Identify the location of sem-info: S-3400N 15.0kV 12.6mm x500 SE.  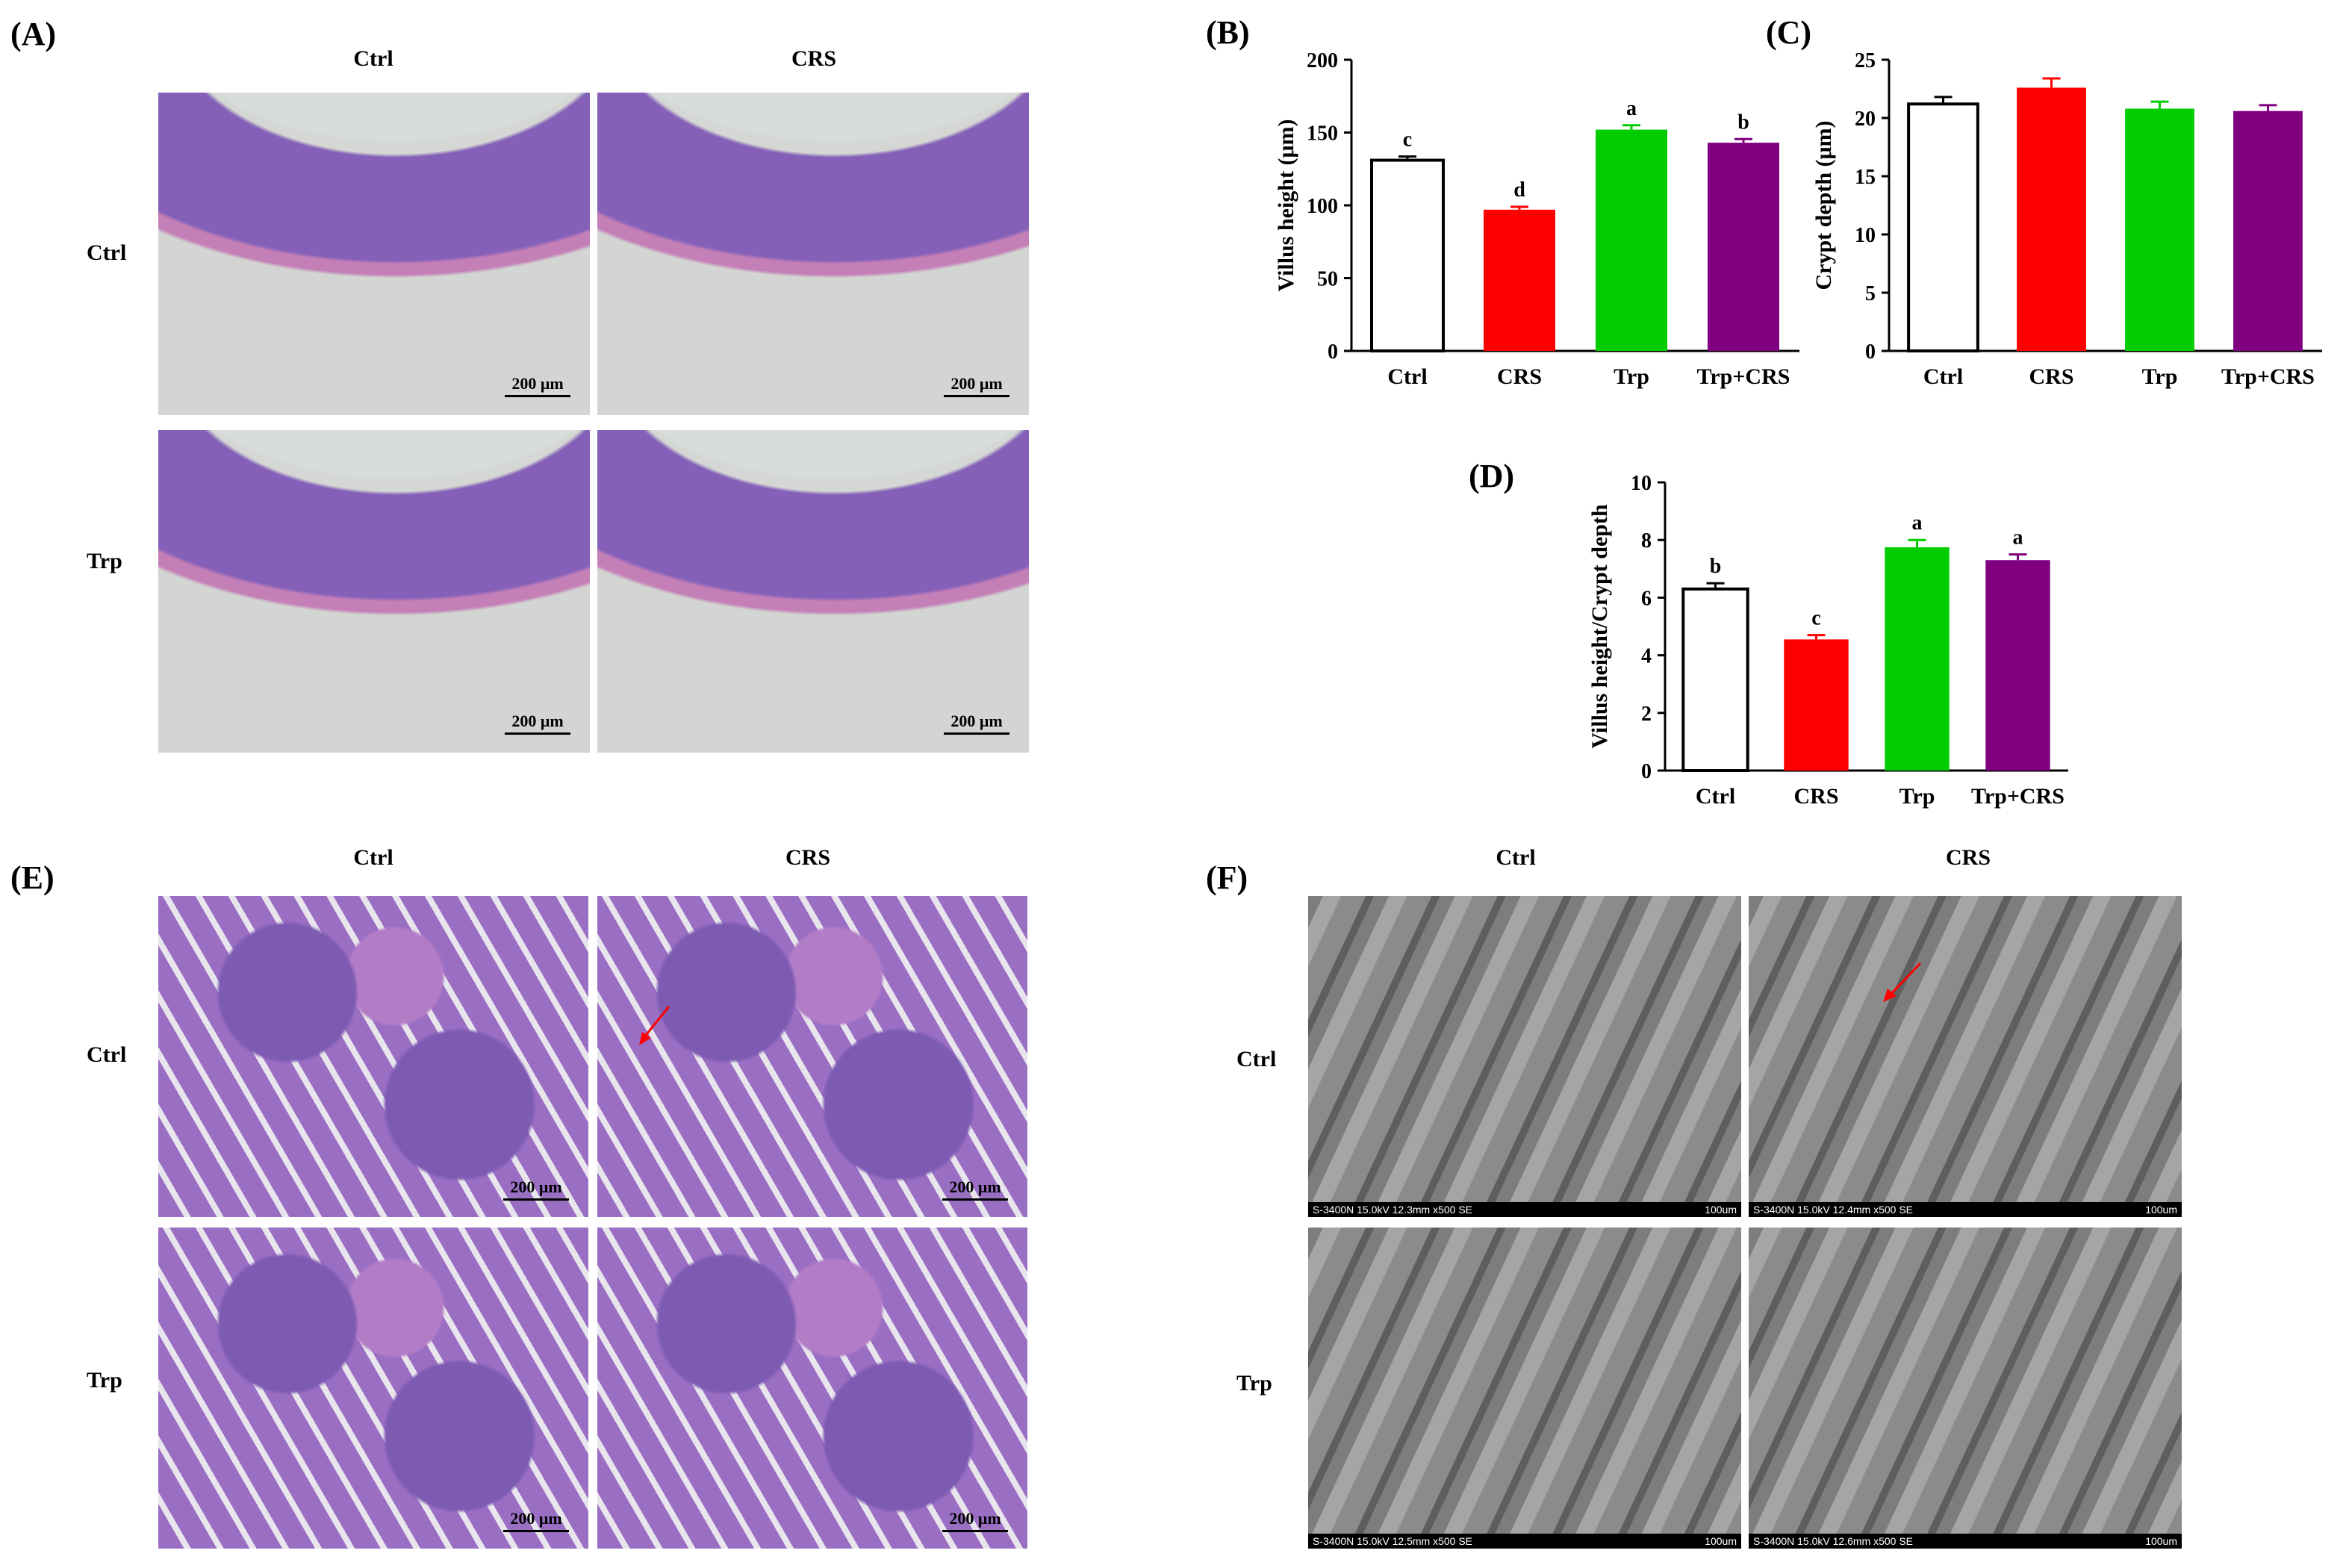
(1833, 1541).